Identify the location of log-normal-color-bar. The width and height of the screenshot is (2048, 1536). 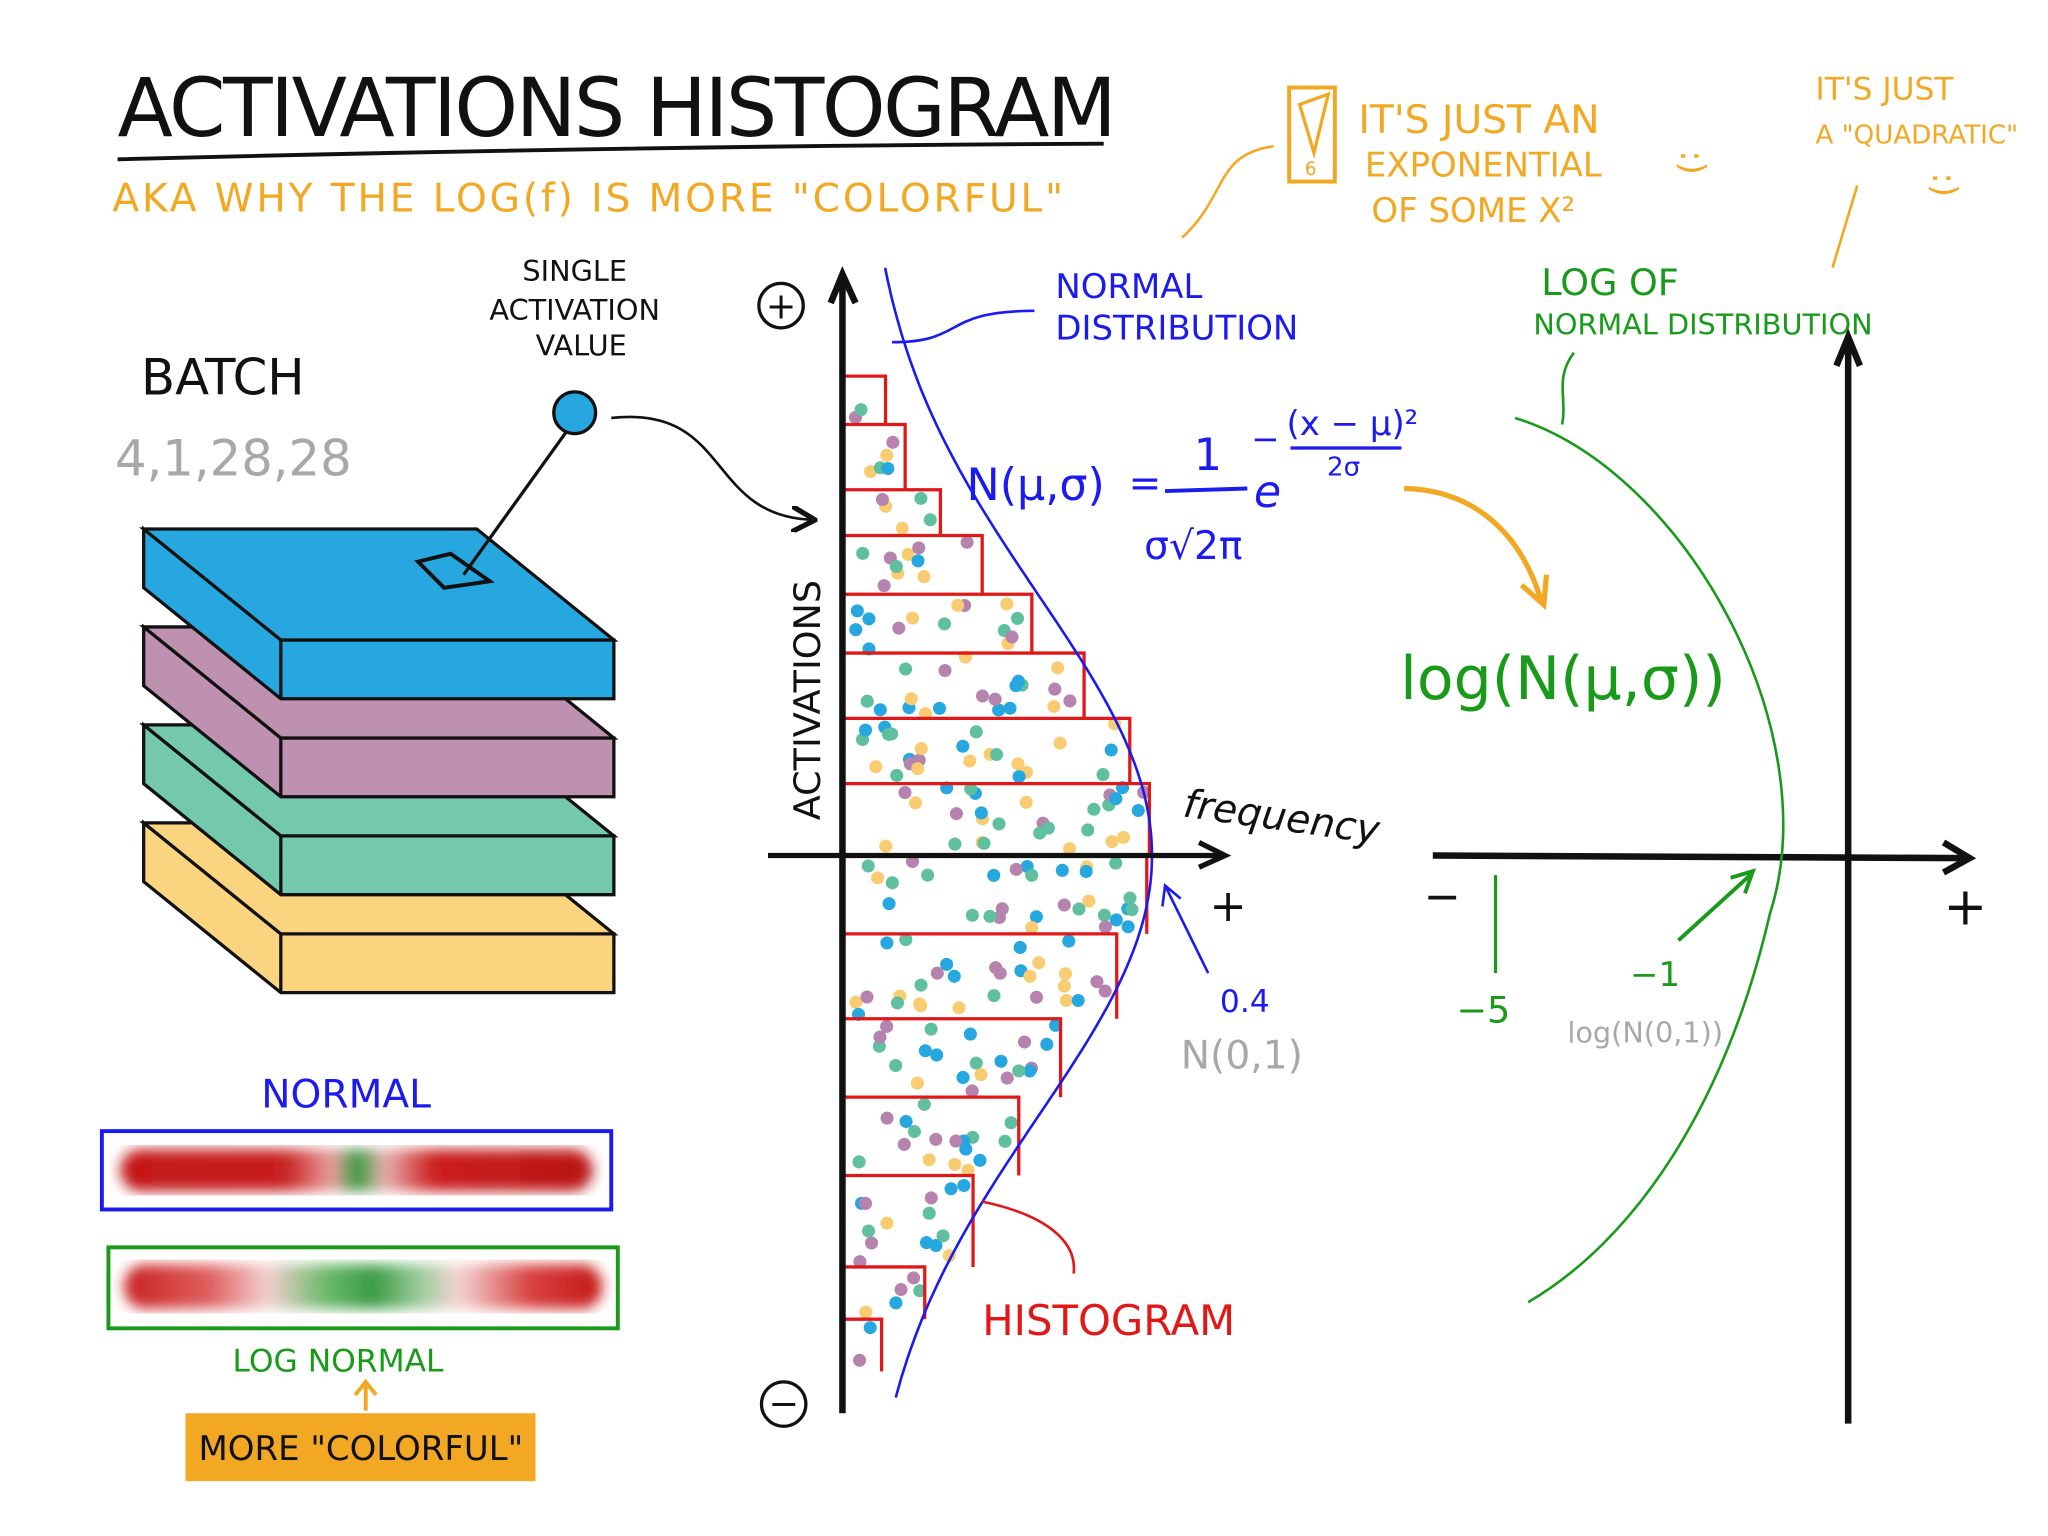
(363, 1286).